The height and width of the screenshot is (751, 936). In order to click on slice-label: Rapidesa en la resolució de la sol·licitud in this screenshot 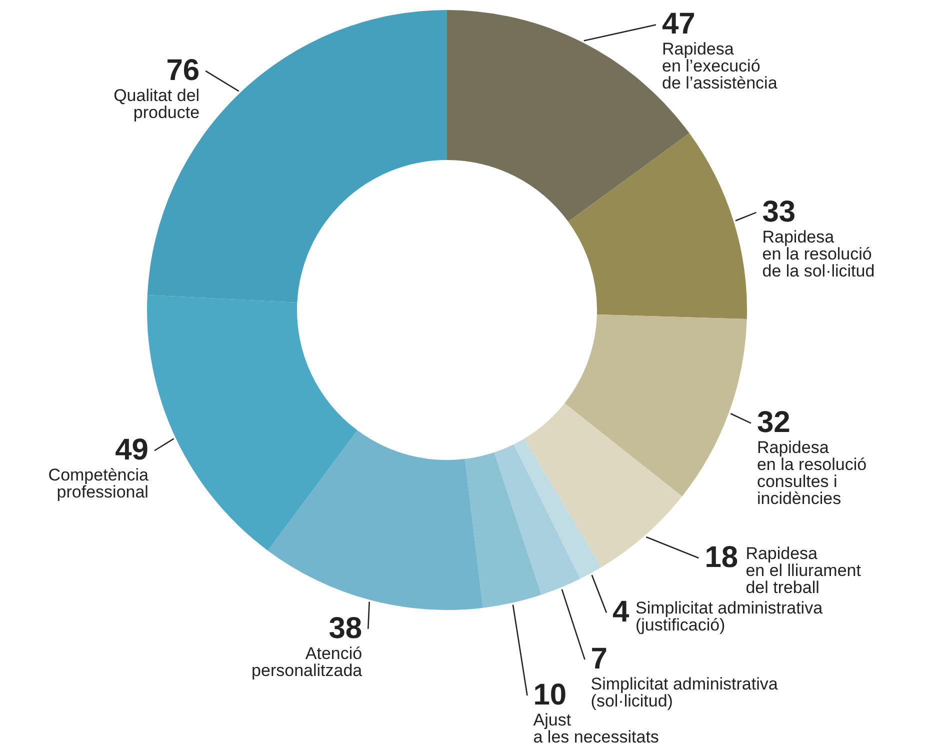, I will do `click(818, 253)`.